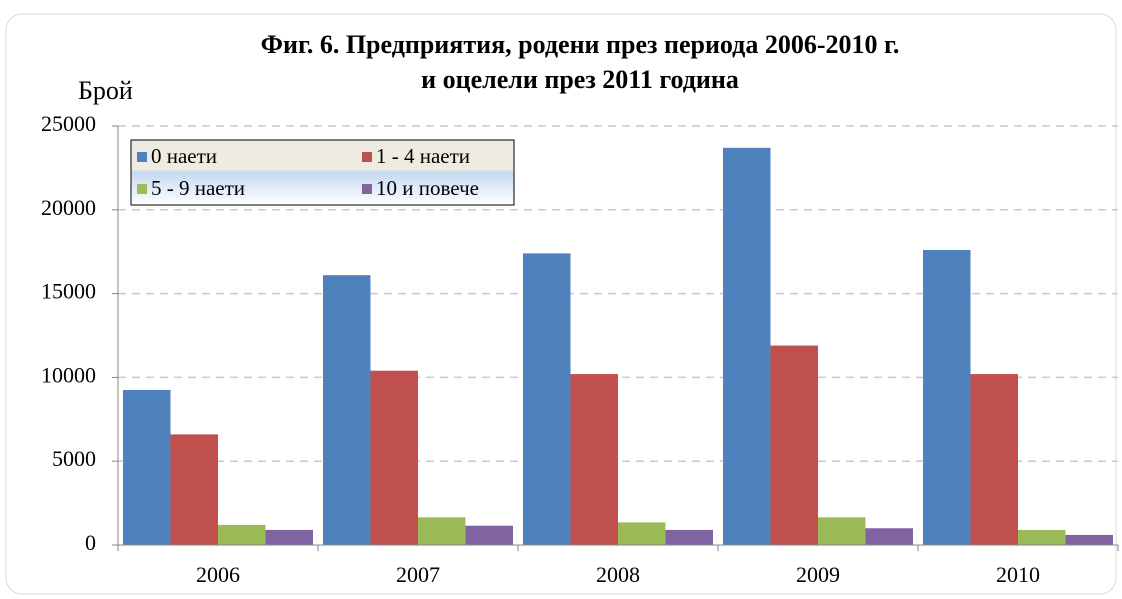 The width and height of the screenshot is (1122, 599). Describe the element at coordinates (74, 458) in the screenshot. I see `y-tick-label: 5000` at that location.